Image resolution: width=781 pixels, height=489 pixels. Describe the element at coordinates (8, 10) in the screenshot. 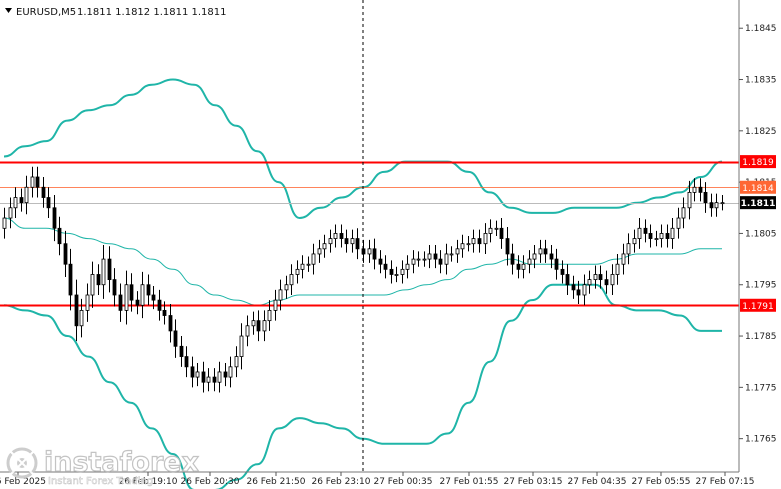

I see `dropdown-triangle-icon` at that location.